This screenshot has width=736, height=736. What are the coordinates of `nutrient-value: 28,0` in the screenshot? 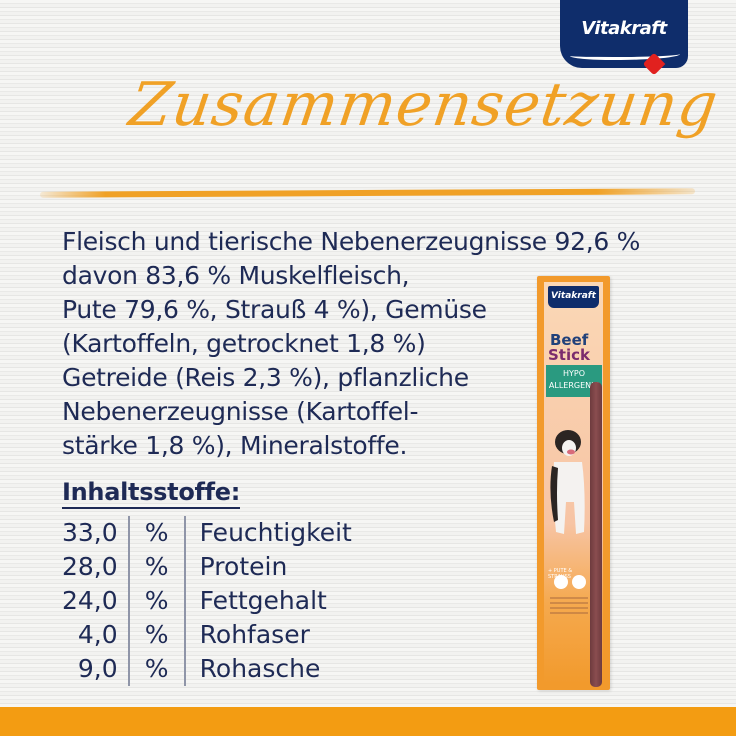 It's located at (90, 566).